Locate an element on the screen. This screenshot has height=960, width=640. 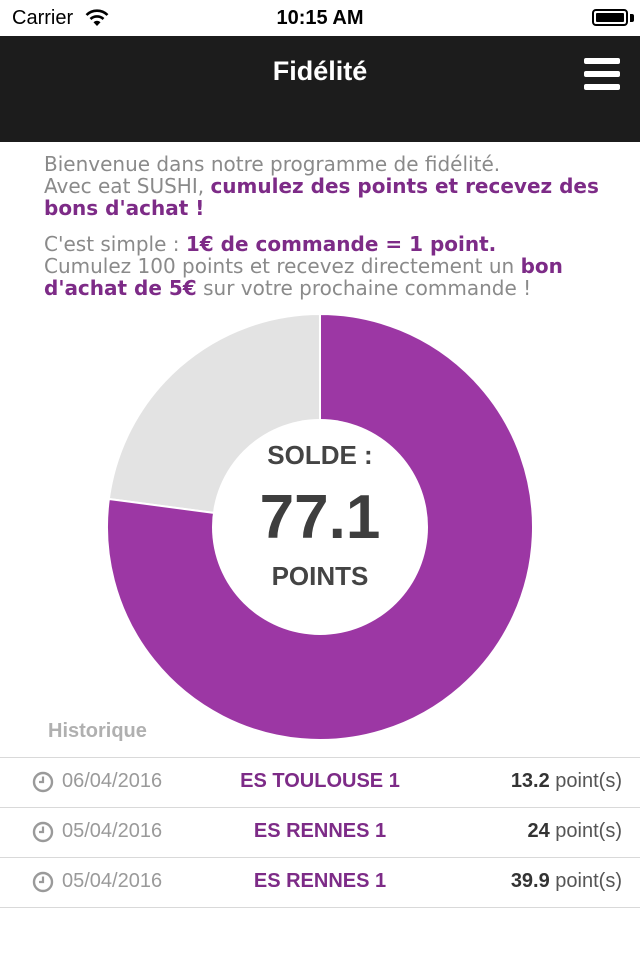
battery-tip is located at coordinates (632, 18).